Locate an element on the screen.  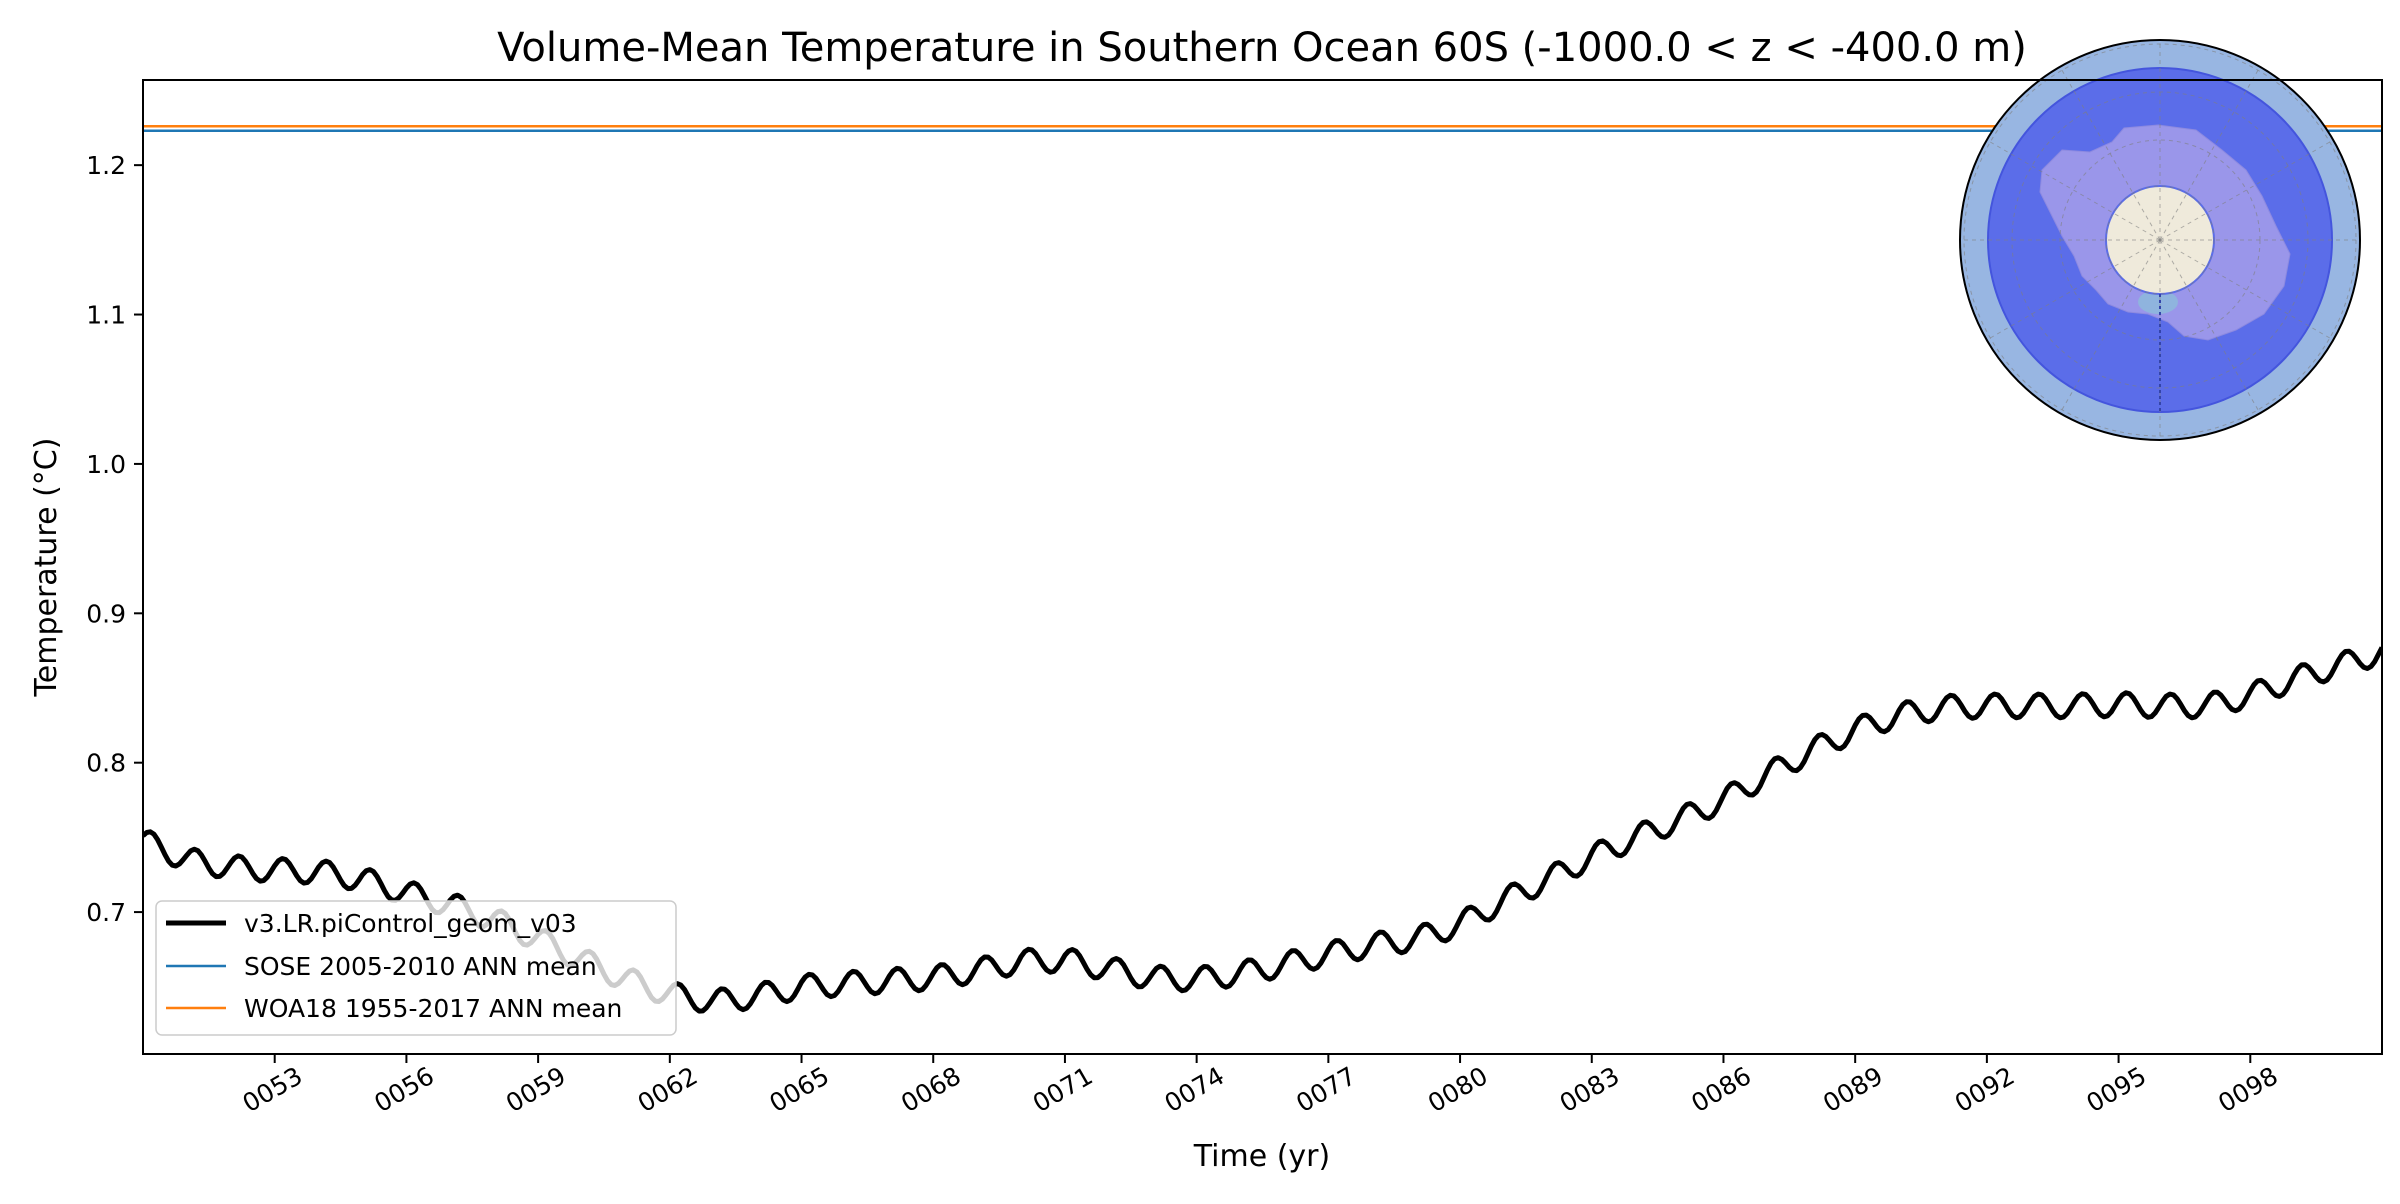
x-axis-label: Time (yr) is located at coordinates (1261, 1156).